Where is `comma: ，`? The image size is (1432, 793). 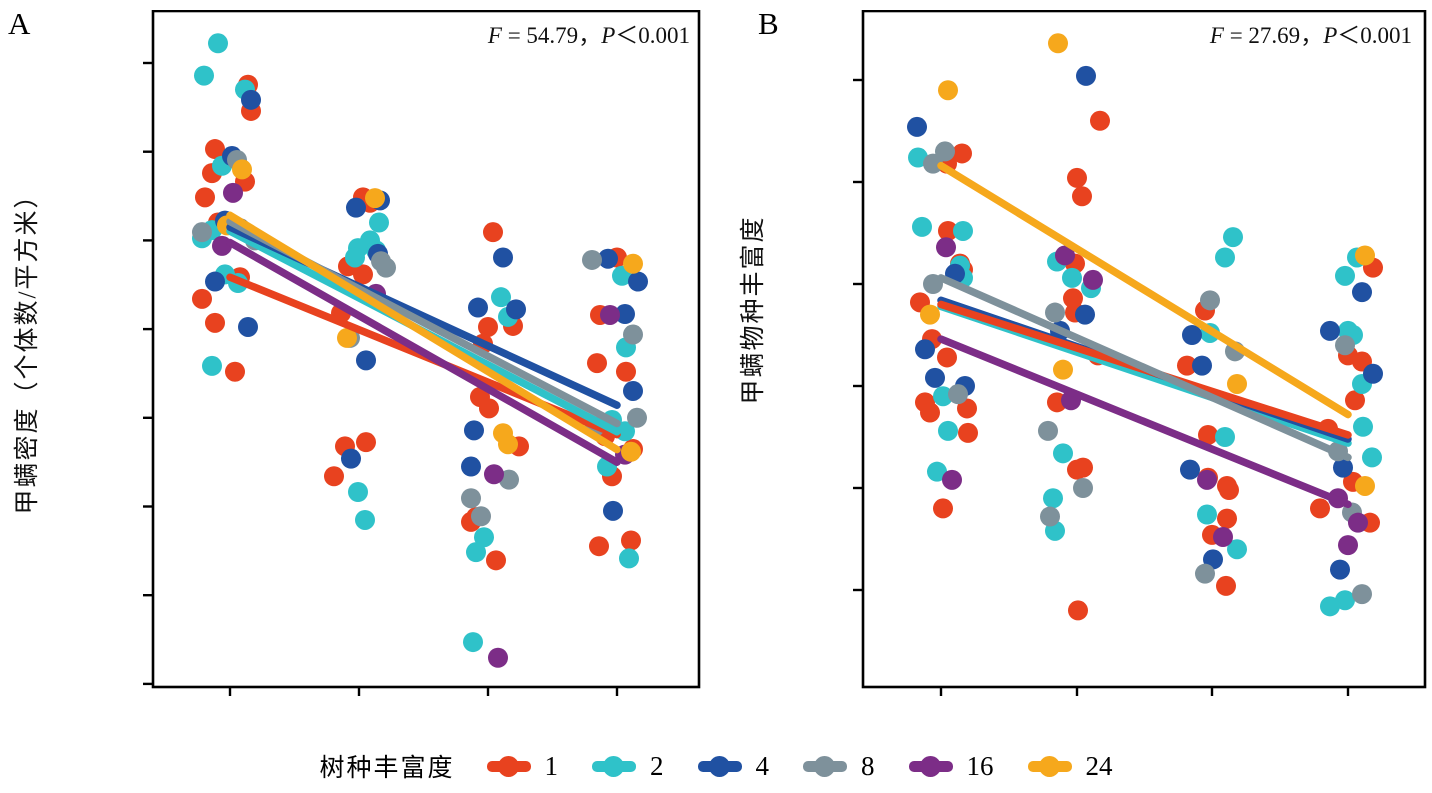 comma: ， is located at coordinates (1312, 35).